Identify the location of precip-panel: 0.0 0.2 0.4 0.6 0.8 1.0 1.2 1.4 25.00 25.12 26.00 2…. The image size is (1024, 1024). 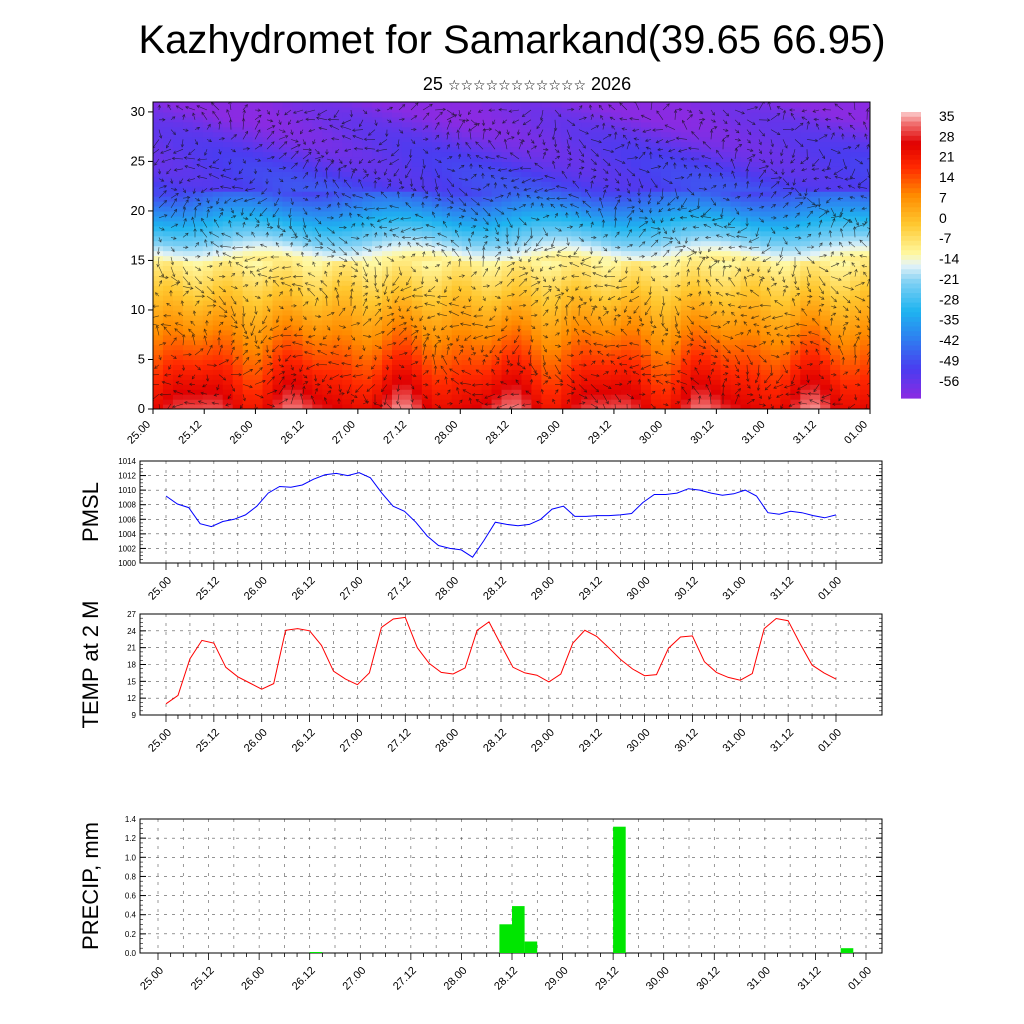
(480, 904).